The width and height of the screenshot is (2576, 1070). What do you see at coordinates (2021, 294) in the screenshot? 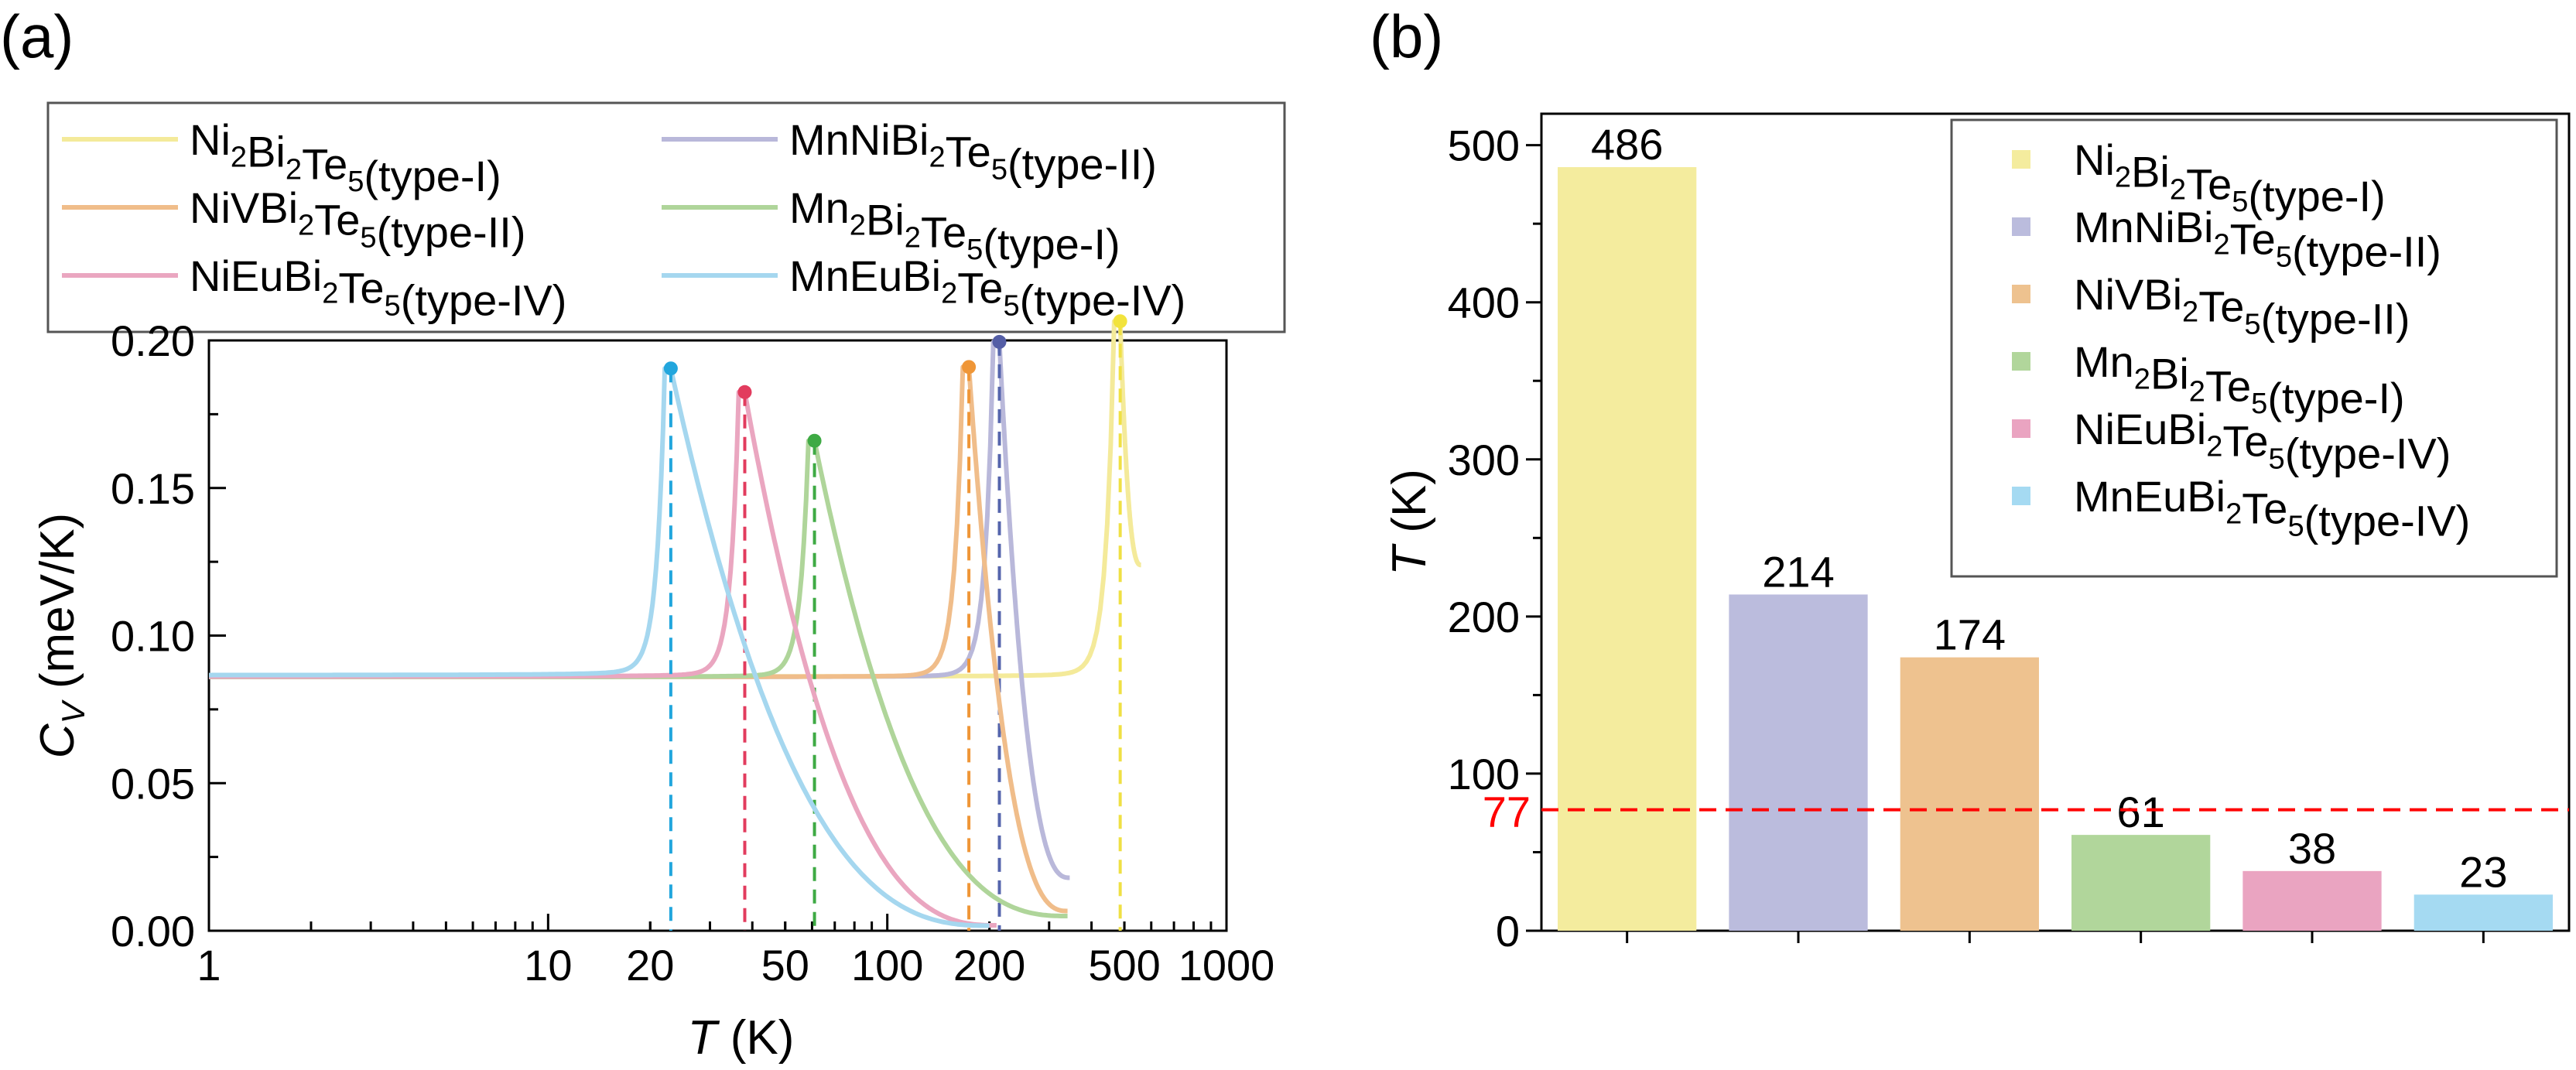
I see `legend-b-swatch-NiVBi2Te5` at bounding box center [2021, 294].